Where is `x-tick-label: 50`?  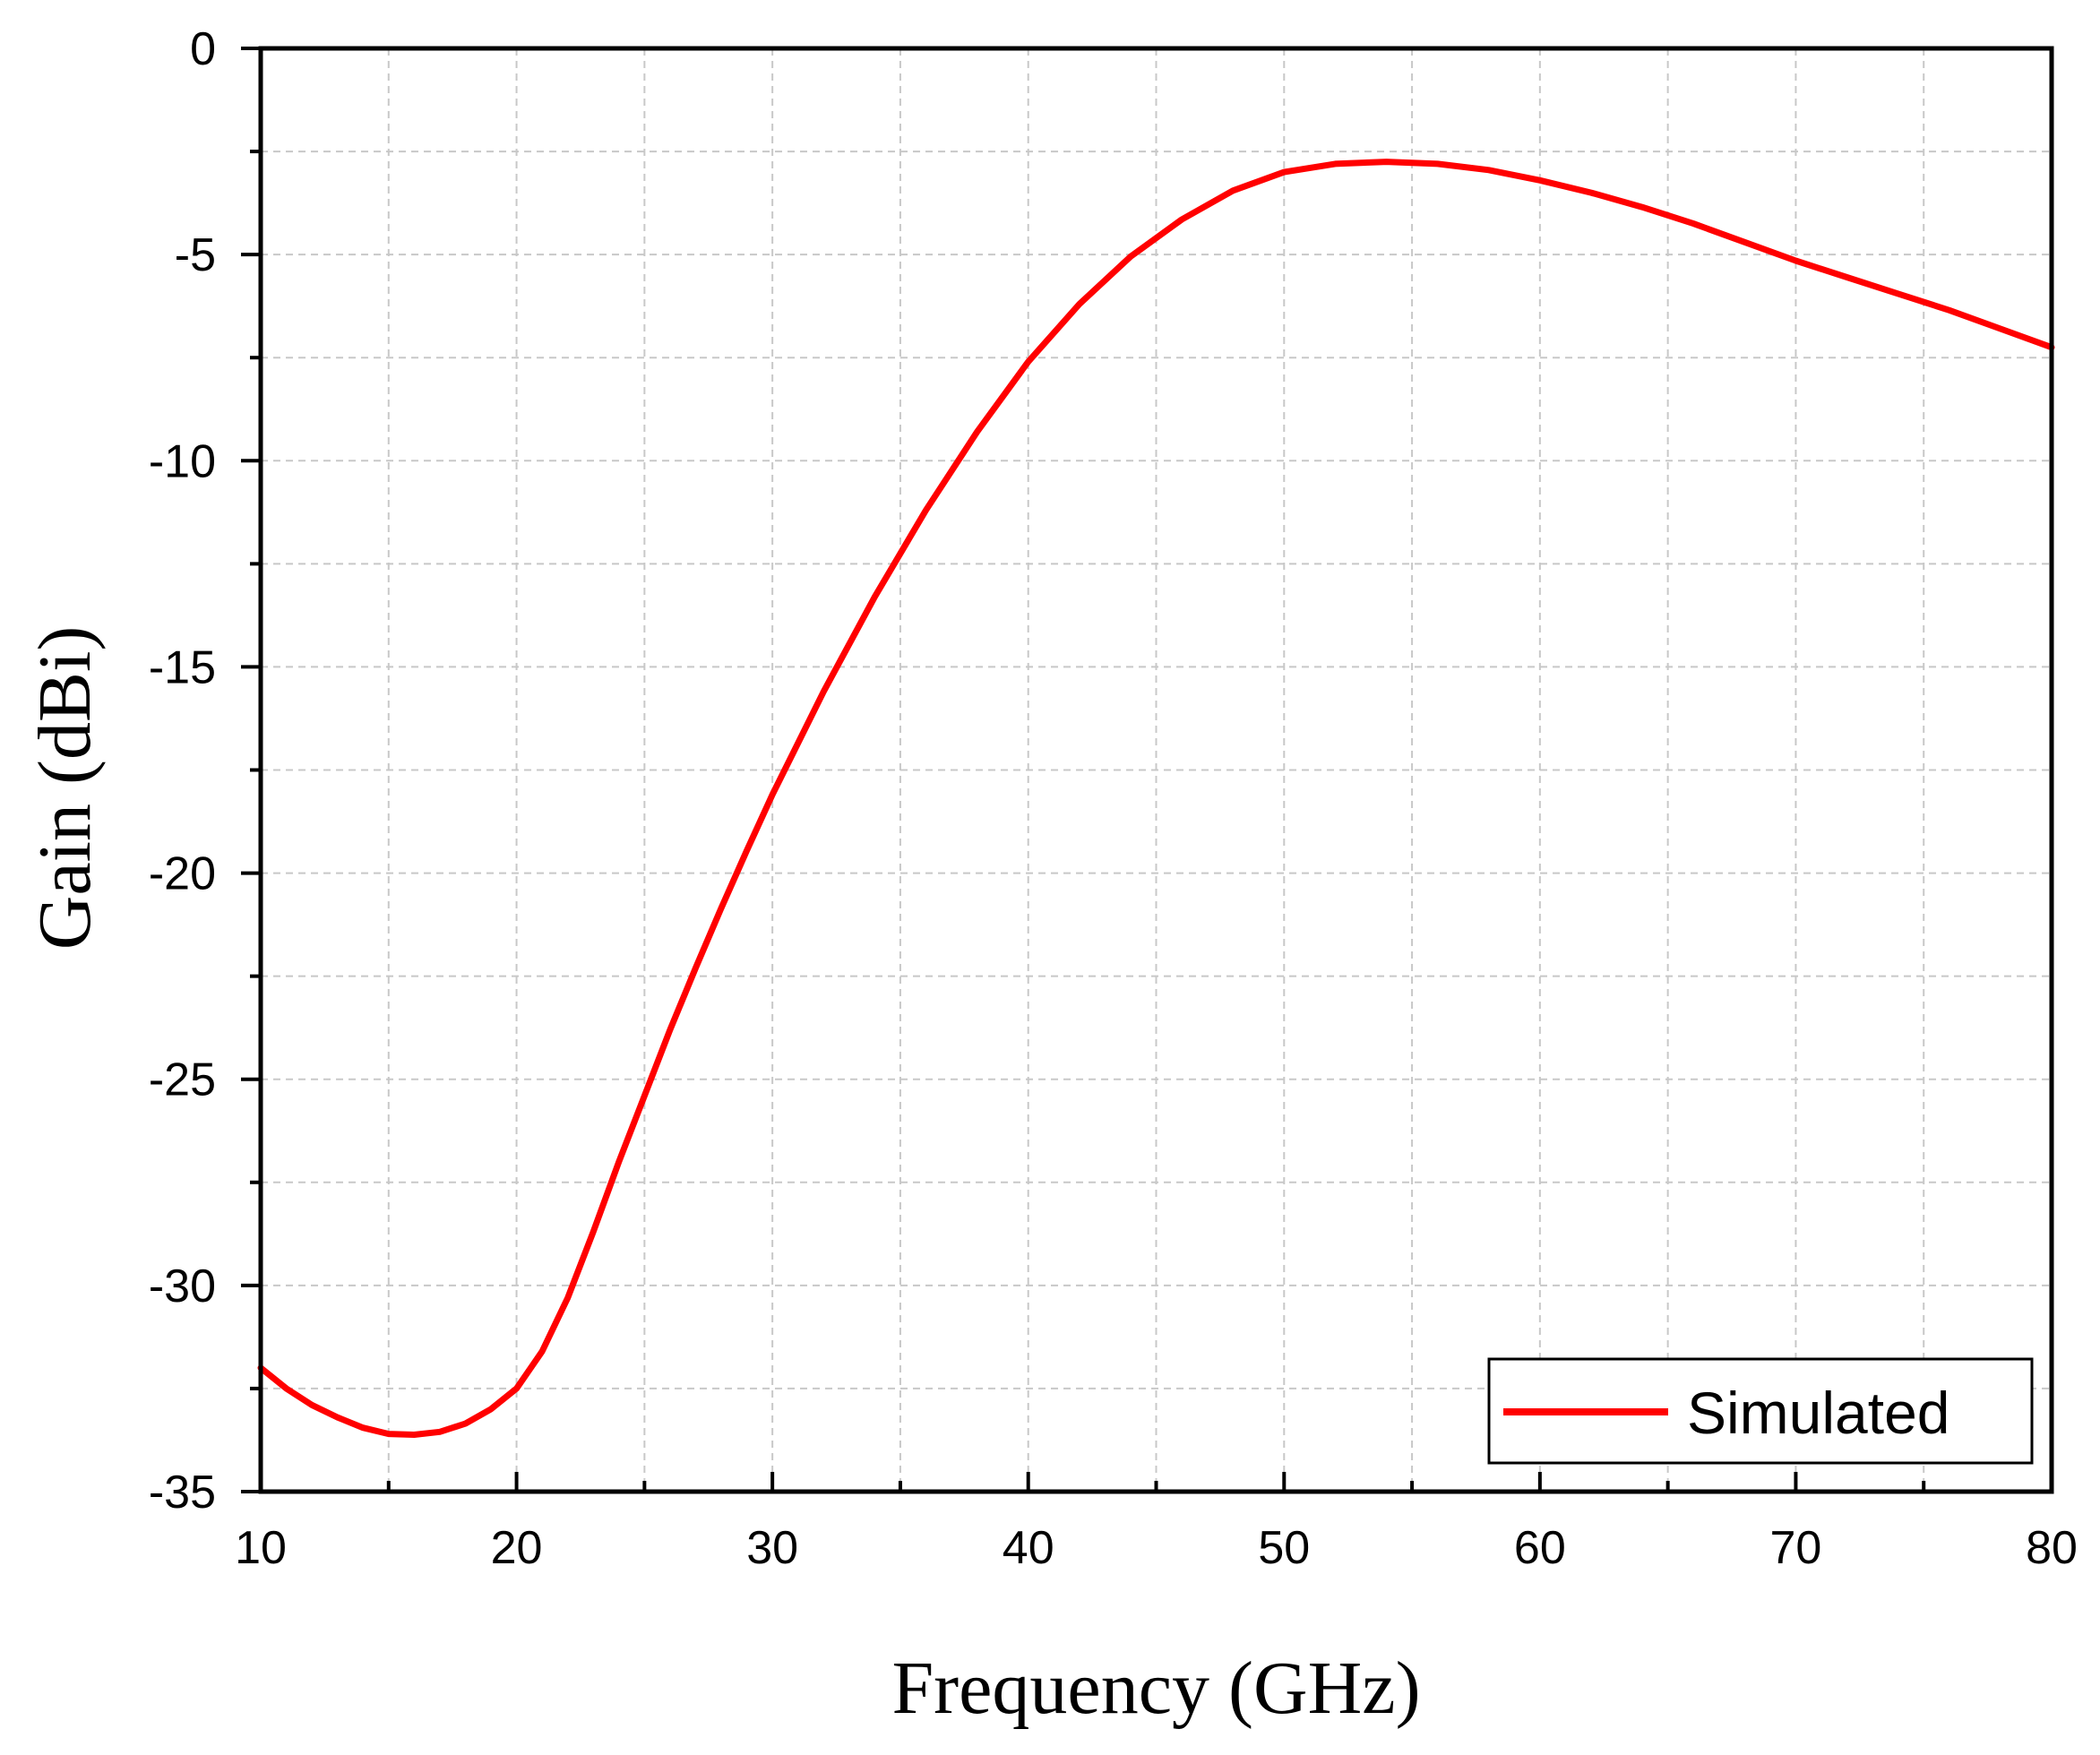
x-tick-label: 50 is located at coordinates (1284, 1548).